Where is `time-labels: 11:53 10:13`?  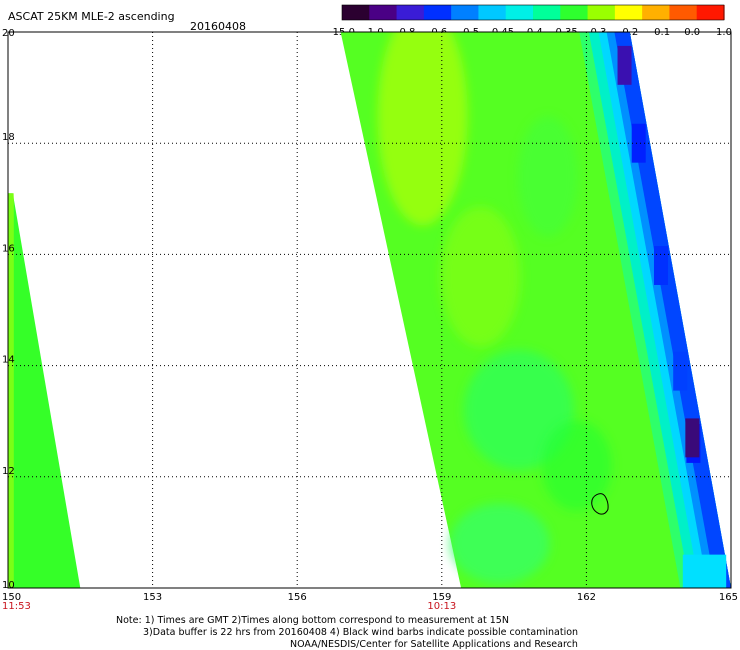
time-labels: 11:53 10:13 is located at coordinates (229, 606).